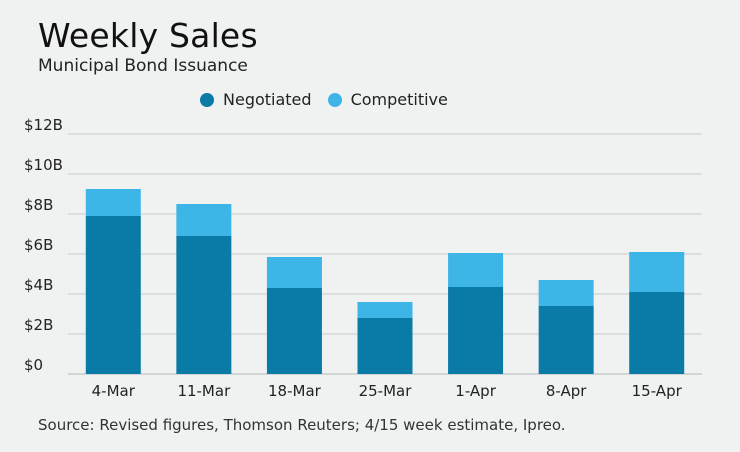 Image resolution: width=740 pixels, height=452 pixels. Describe the element at coordinates (114, 391) in the screenshot. I see `x-tick-label: 4-Mar` at that location.